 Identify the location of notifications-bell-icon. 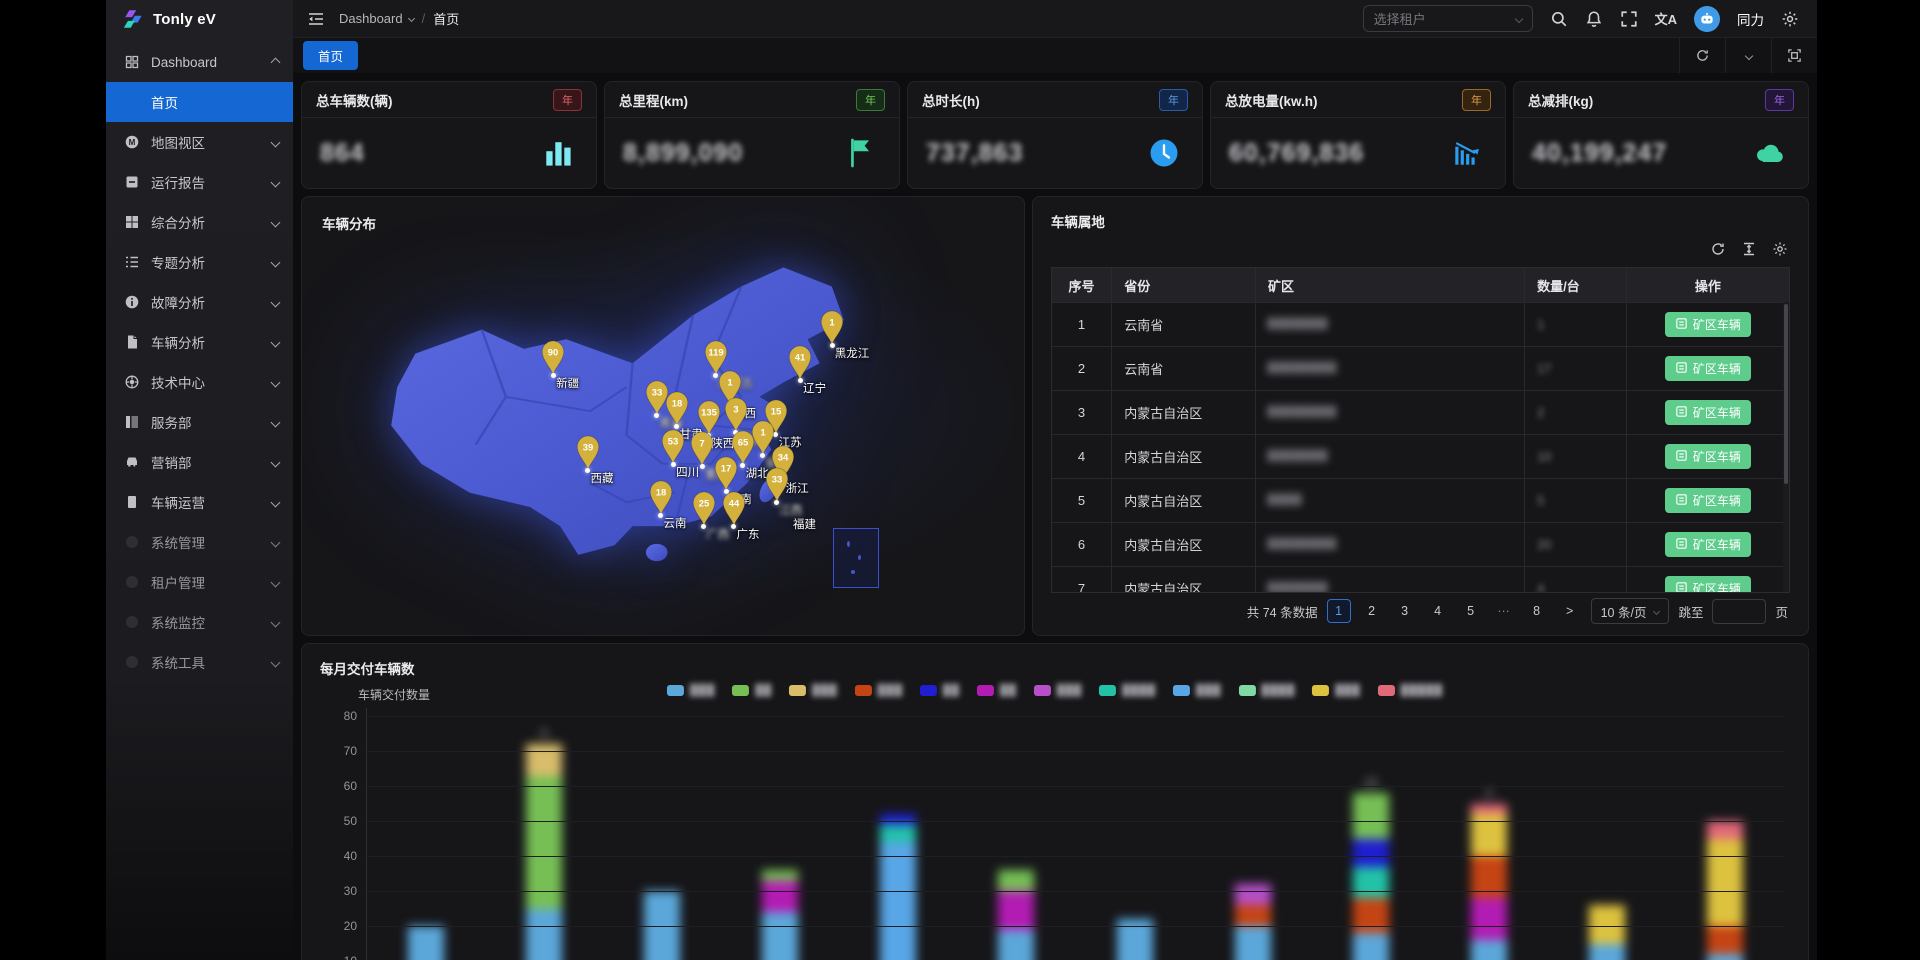
(1594, 19).